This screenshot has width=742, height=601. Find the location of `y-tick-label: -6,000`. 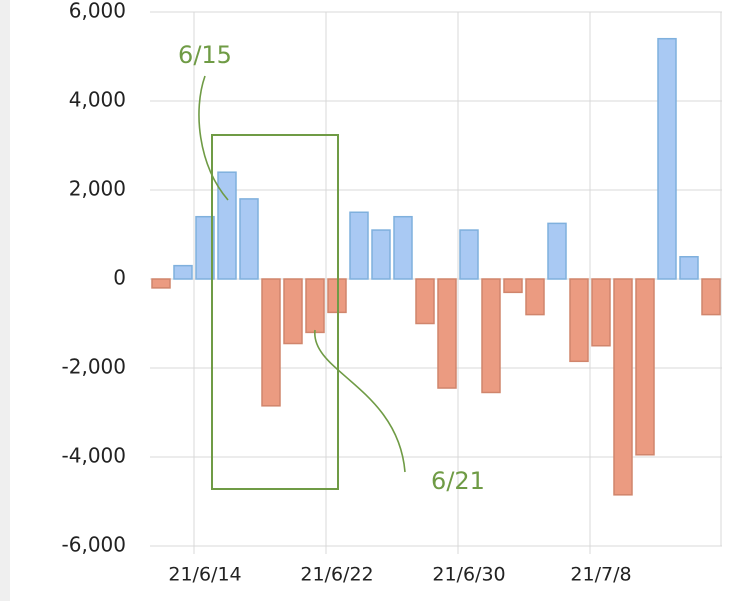

y-tick-label: -6,000 is located at coordinates (94, 545).